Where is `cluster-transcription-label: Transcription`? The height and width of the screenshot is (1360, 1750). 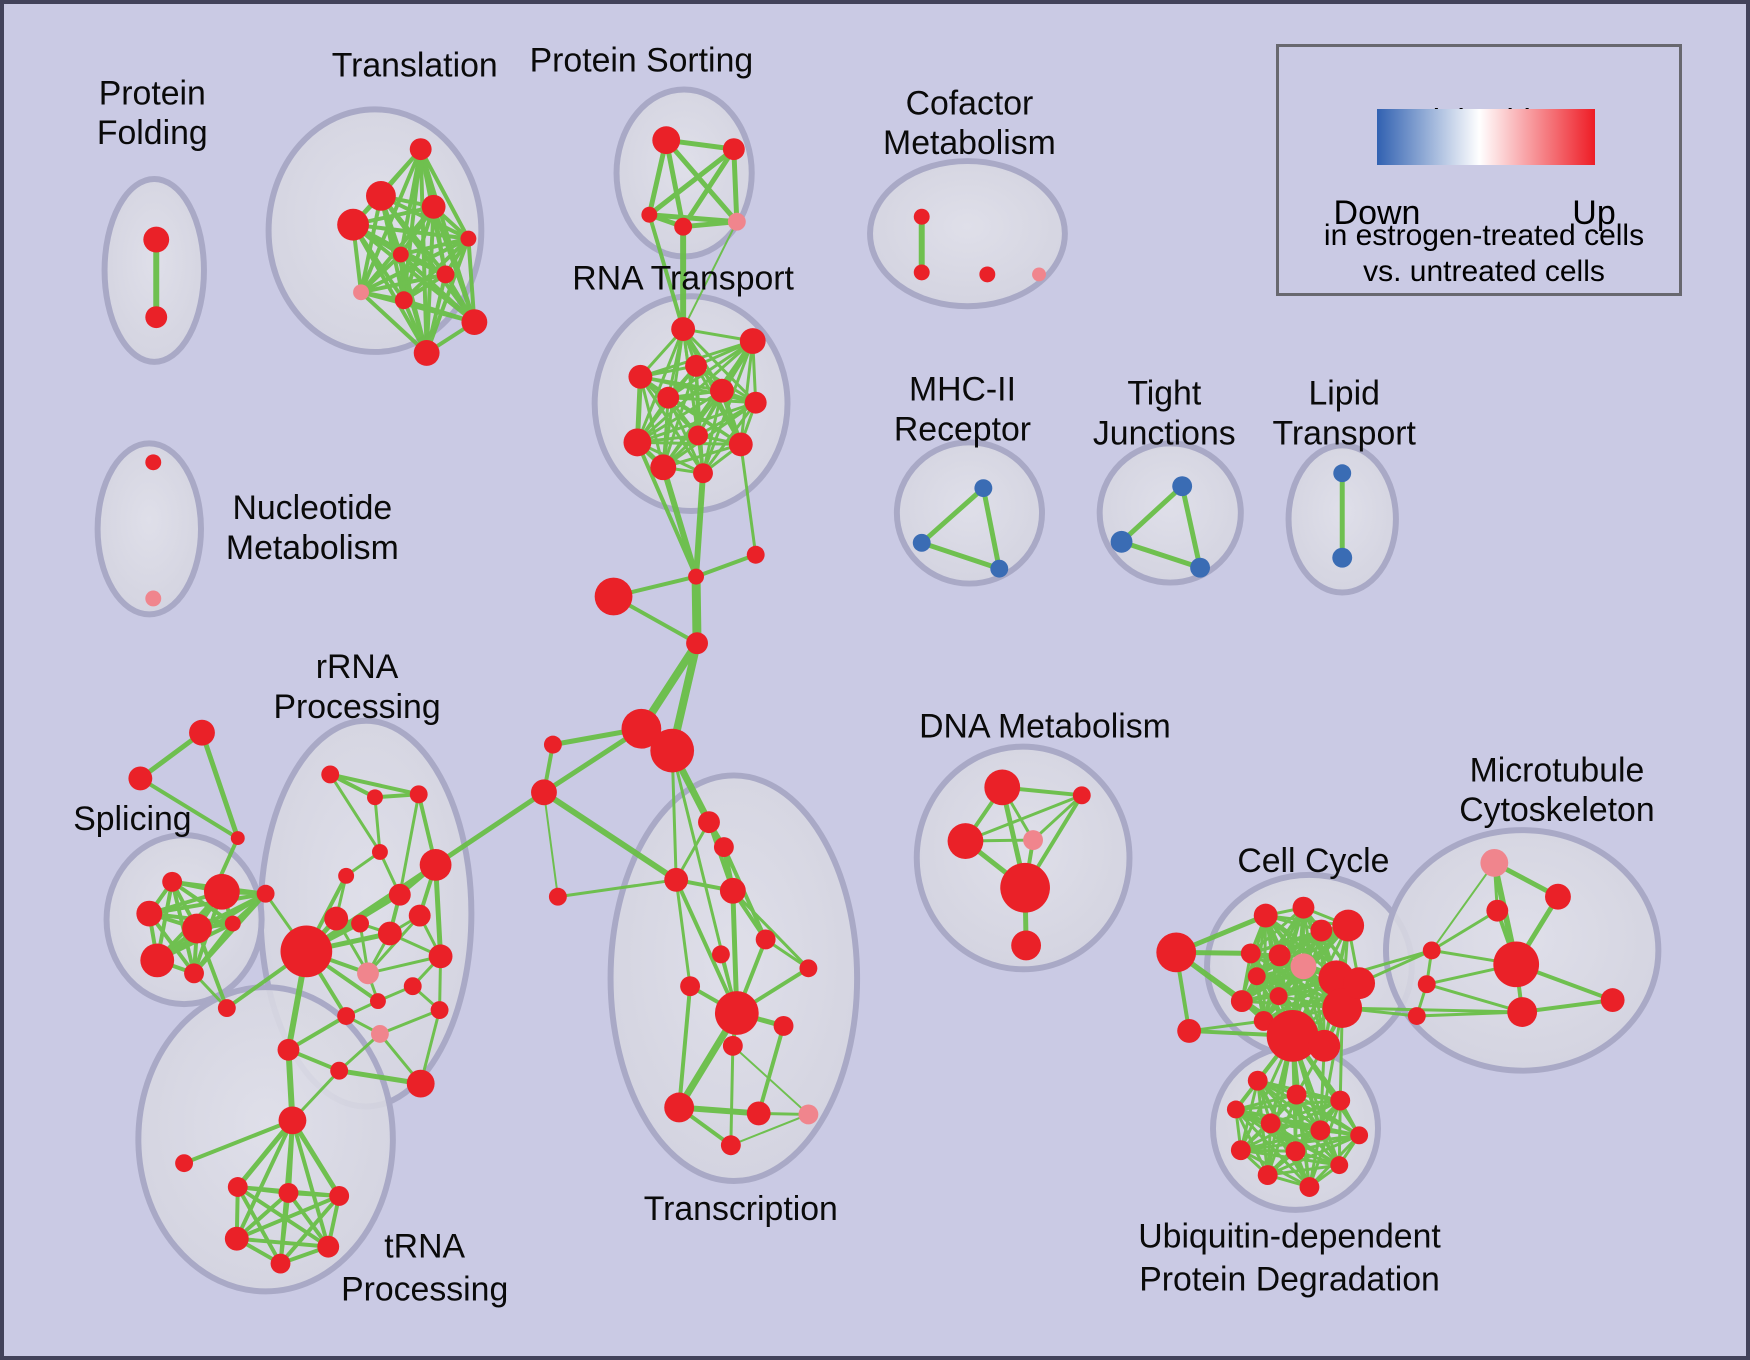 cluster-transcription-label: Transcription is located at coordinates (741, 1209).